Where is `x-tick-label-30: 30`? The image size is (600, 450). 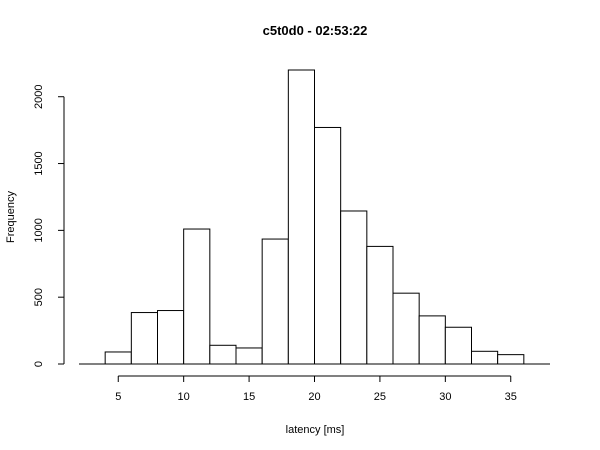 x-tick-label-30: 30 is located at coordinates (445, 397).